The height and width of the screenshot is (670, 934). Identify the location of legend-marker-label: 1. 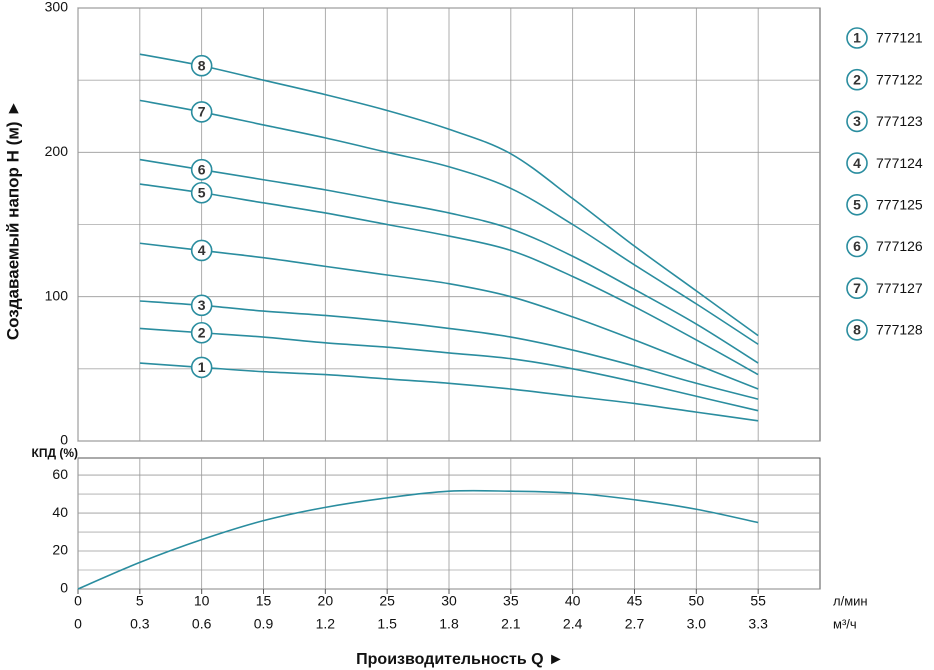
(857, 38).